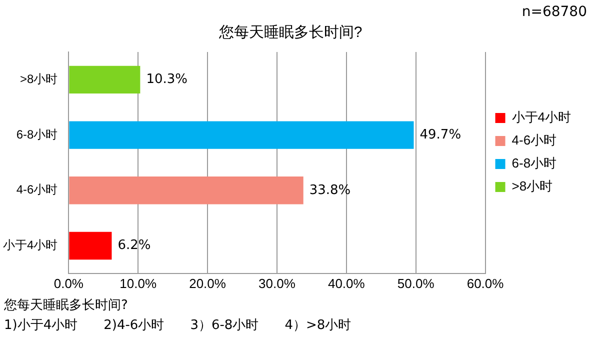 Image resolution: width=591 pixels, height=350 pixels. What do you see at coordinates (485, 283) in the screenshot?
I see `x-tick-label: 60.0%` at bounding box center [485, 283].